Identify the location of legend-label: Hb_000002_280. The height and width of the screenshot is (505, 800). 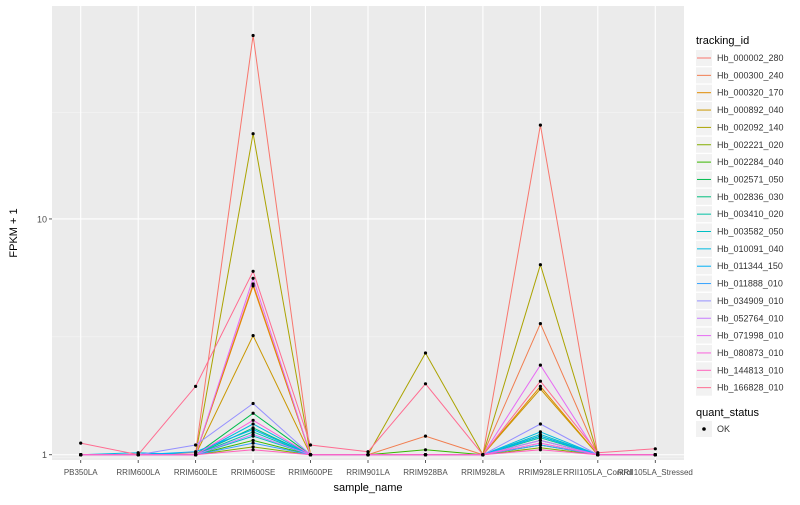
(750, 58).